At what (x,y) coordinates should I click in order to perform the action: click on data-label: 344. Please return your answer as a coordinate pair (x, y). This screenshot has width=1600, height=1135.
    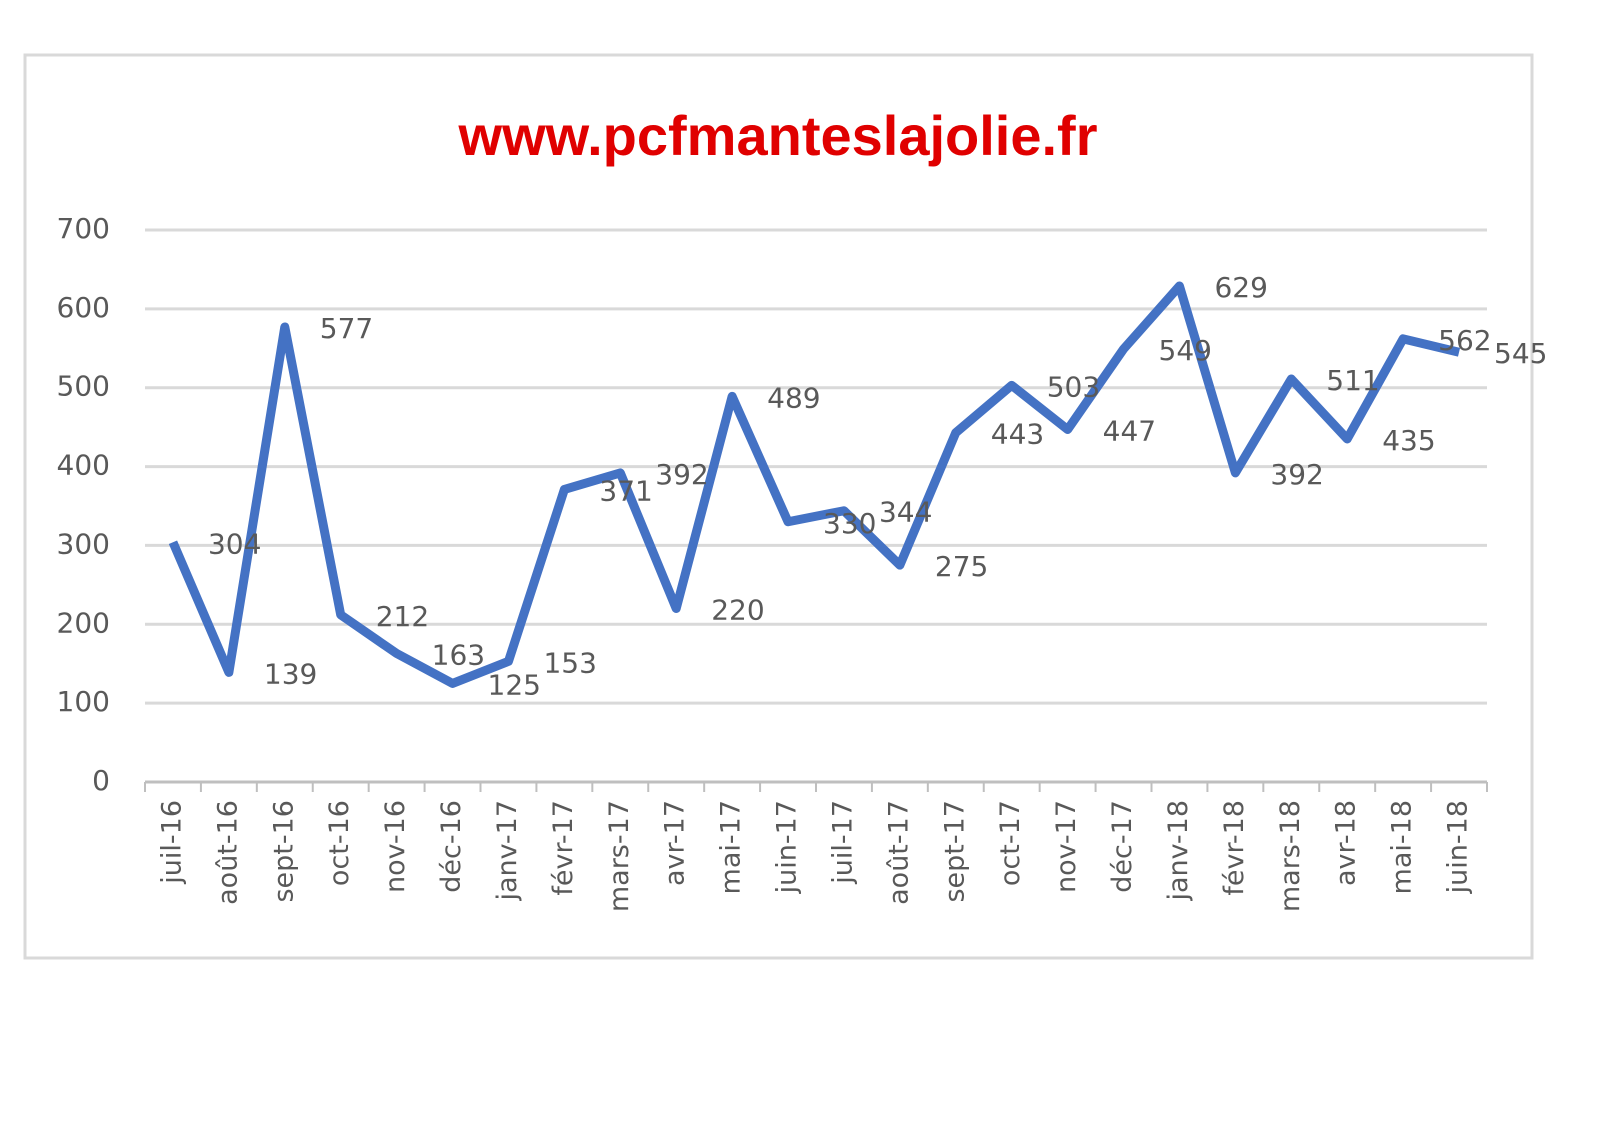
    Looking at the image, I should click on (905, 512).